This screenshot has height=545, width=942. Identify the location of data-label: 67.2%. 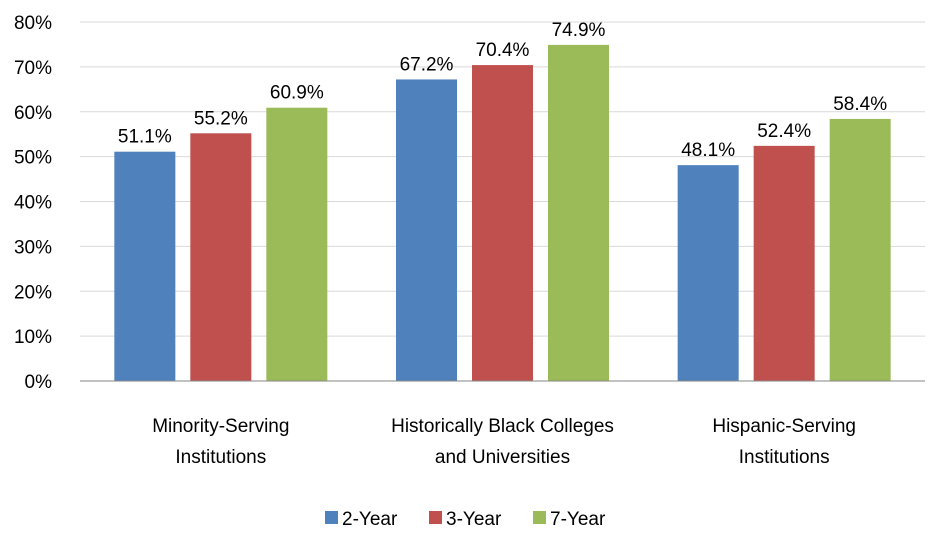
(427, 64).